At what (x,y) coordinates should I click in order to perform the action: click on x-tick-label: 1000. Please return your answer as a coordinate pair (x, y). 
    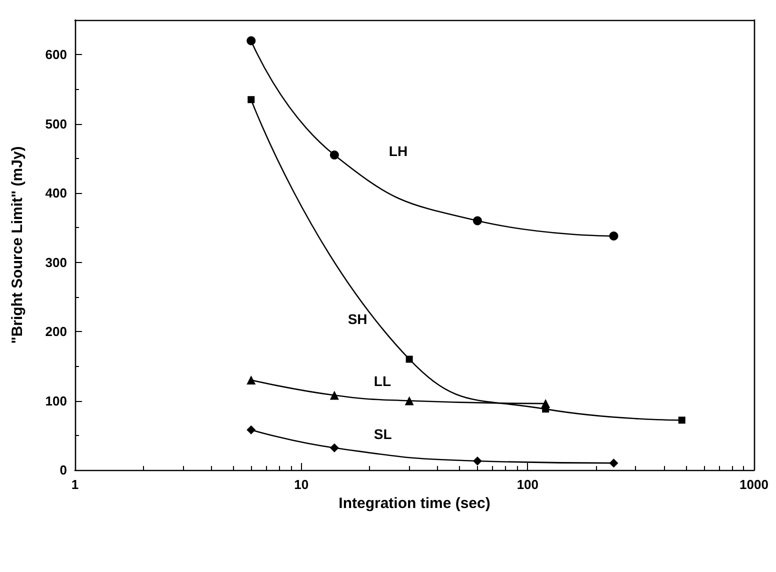
    Looking at the image, I should click on (754, 484).